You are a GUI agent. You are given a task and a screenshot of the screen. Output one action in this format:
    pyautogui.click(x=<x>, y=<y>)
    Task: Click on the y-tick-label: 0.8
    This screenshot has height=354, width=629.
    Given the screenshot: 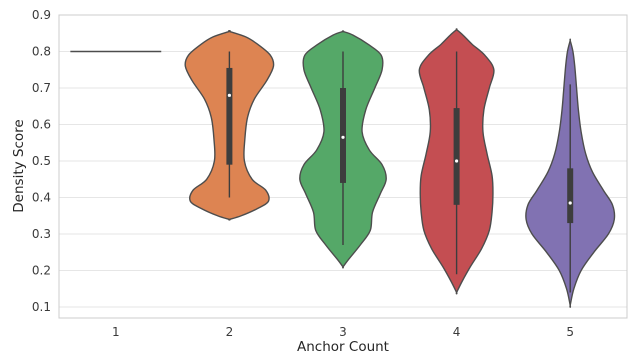 What is the action you would take?
    pyautogui.click(x=41, y=52)
    